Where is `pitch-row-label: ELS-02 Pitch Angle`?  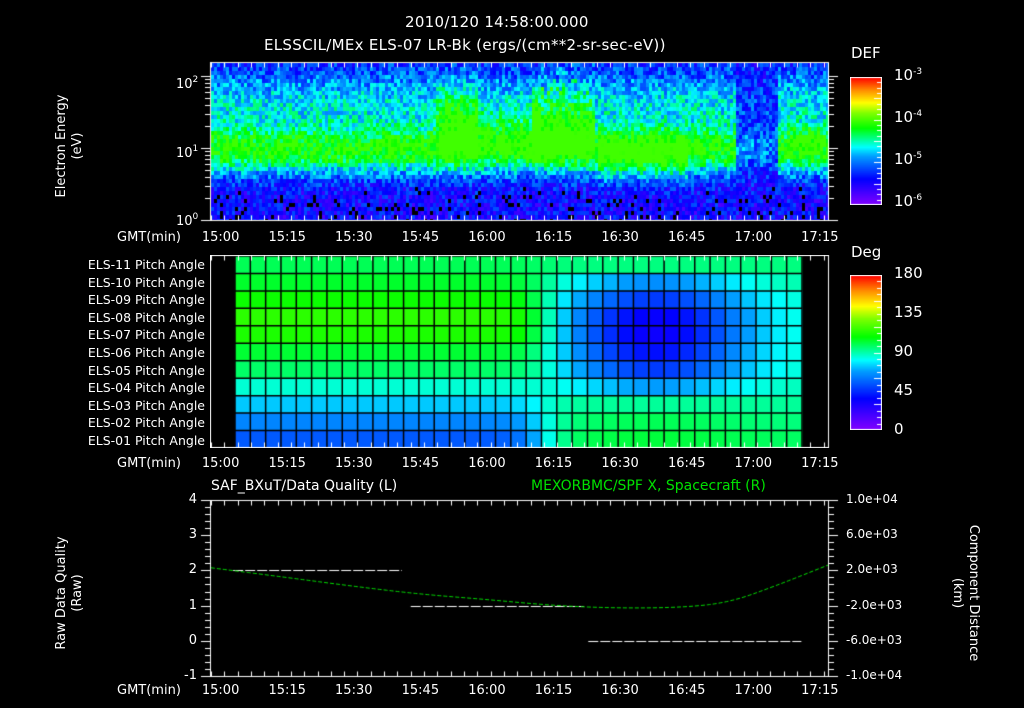
pitch-row-label: ELS-02 Pitch Angle is located at coordinates (146, 423).